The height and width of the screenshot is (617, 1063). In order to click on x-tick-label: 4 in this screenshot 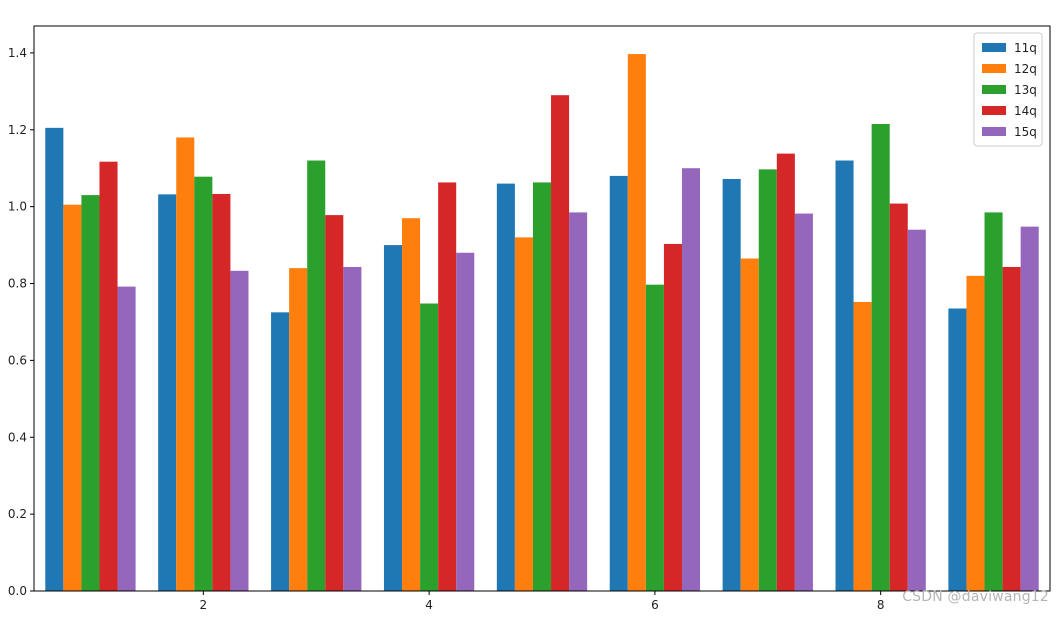, I will do `click(429, 605)`.